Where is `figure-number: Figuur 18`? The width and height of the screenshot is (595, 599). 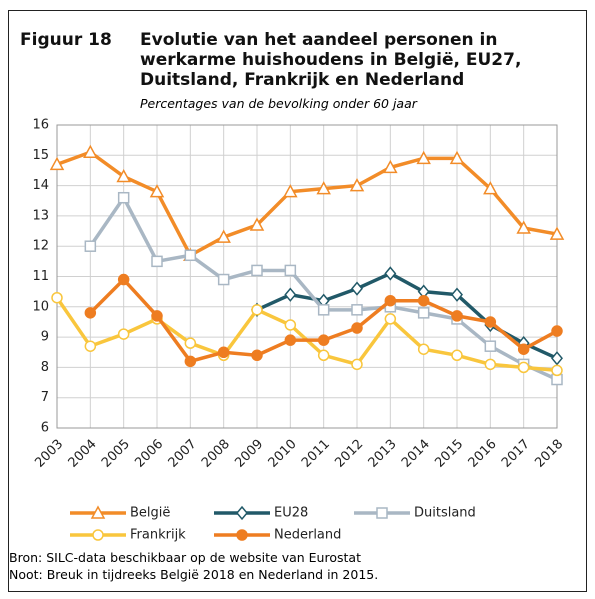 figure-number: Figuur 18 is located at coordinates (66, 40).